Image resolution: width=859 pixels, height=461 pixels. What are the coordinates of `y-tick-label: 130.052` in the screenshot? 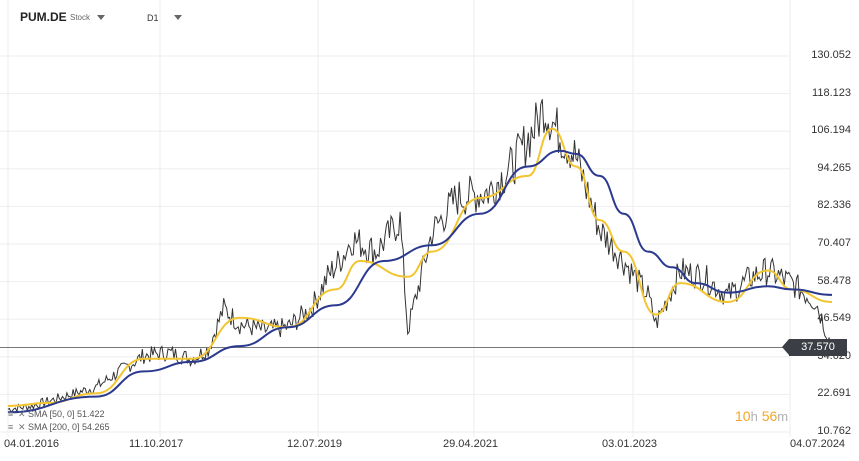 It's located at (831, 55).